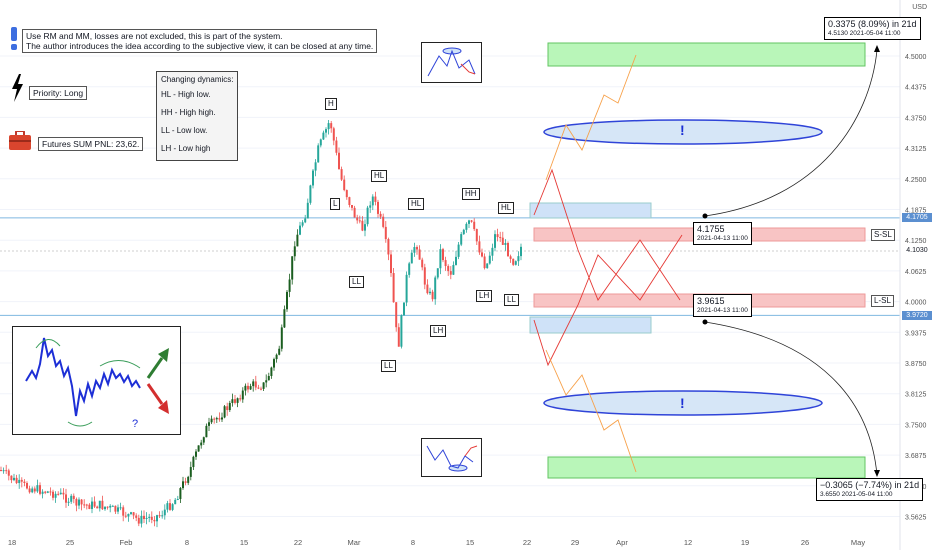  Describe the element at coordinates (722, 238) in the screenshot. I see `upper-entry-sub: 2021-04-13 11:00` at that location.